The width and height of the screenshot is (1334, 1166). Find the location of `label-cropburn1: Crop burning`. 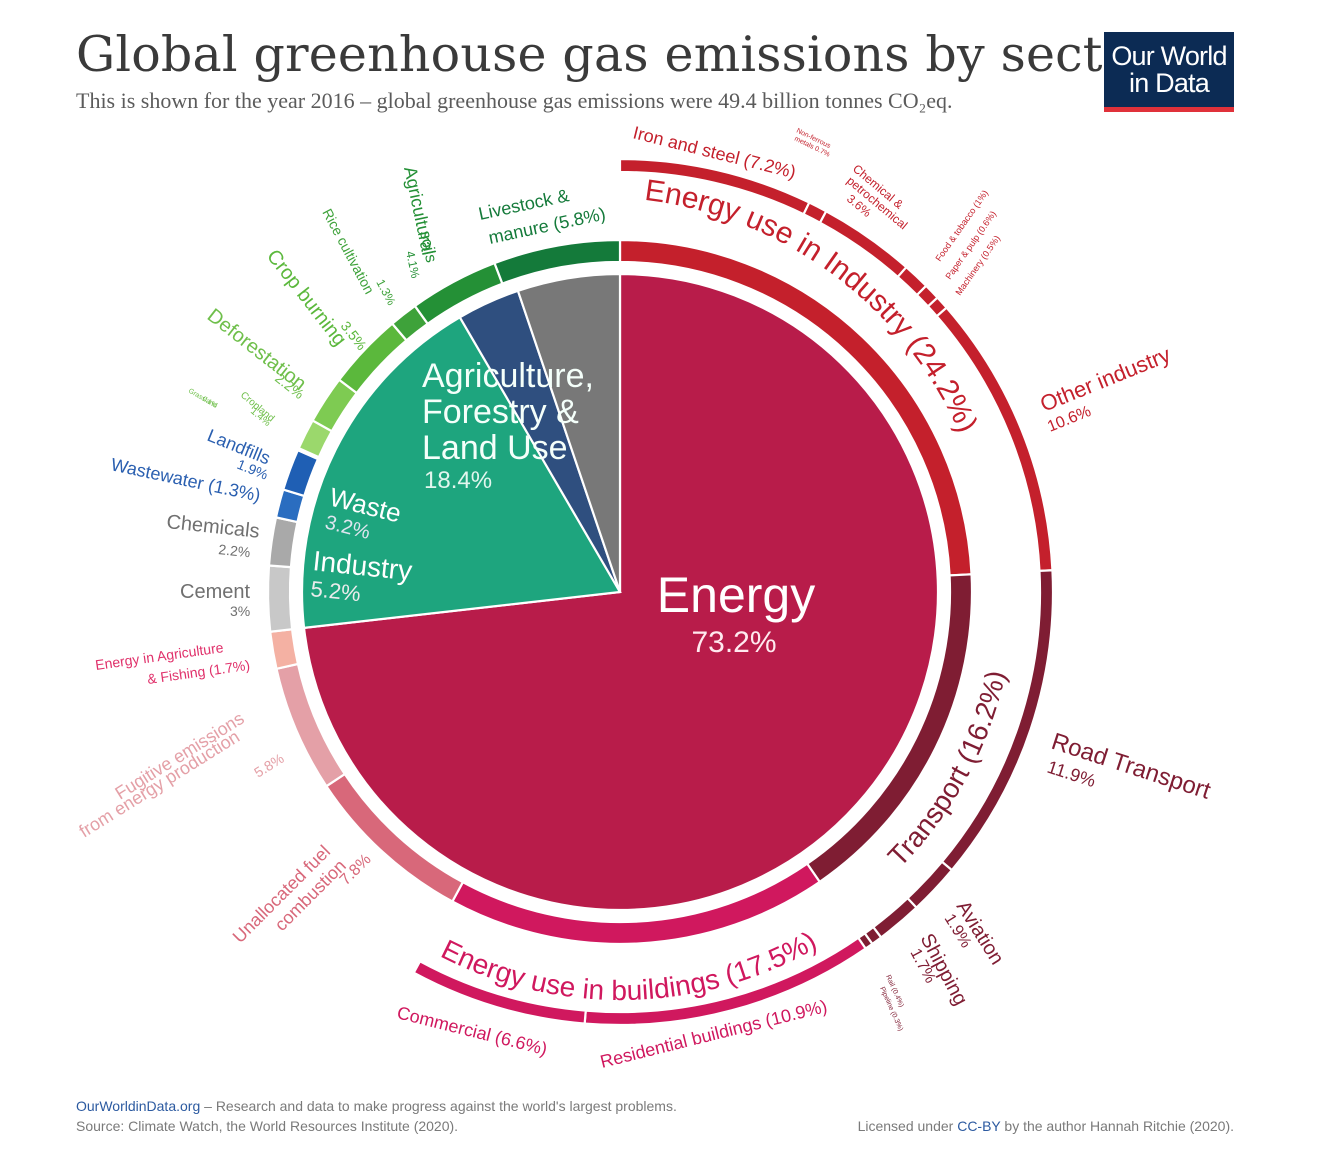

label-cropburn1: Crop burning is located at coordinates (306, 298).